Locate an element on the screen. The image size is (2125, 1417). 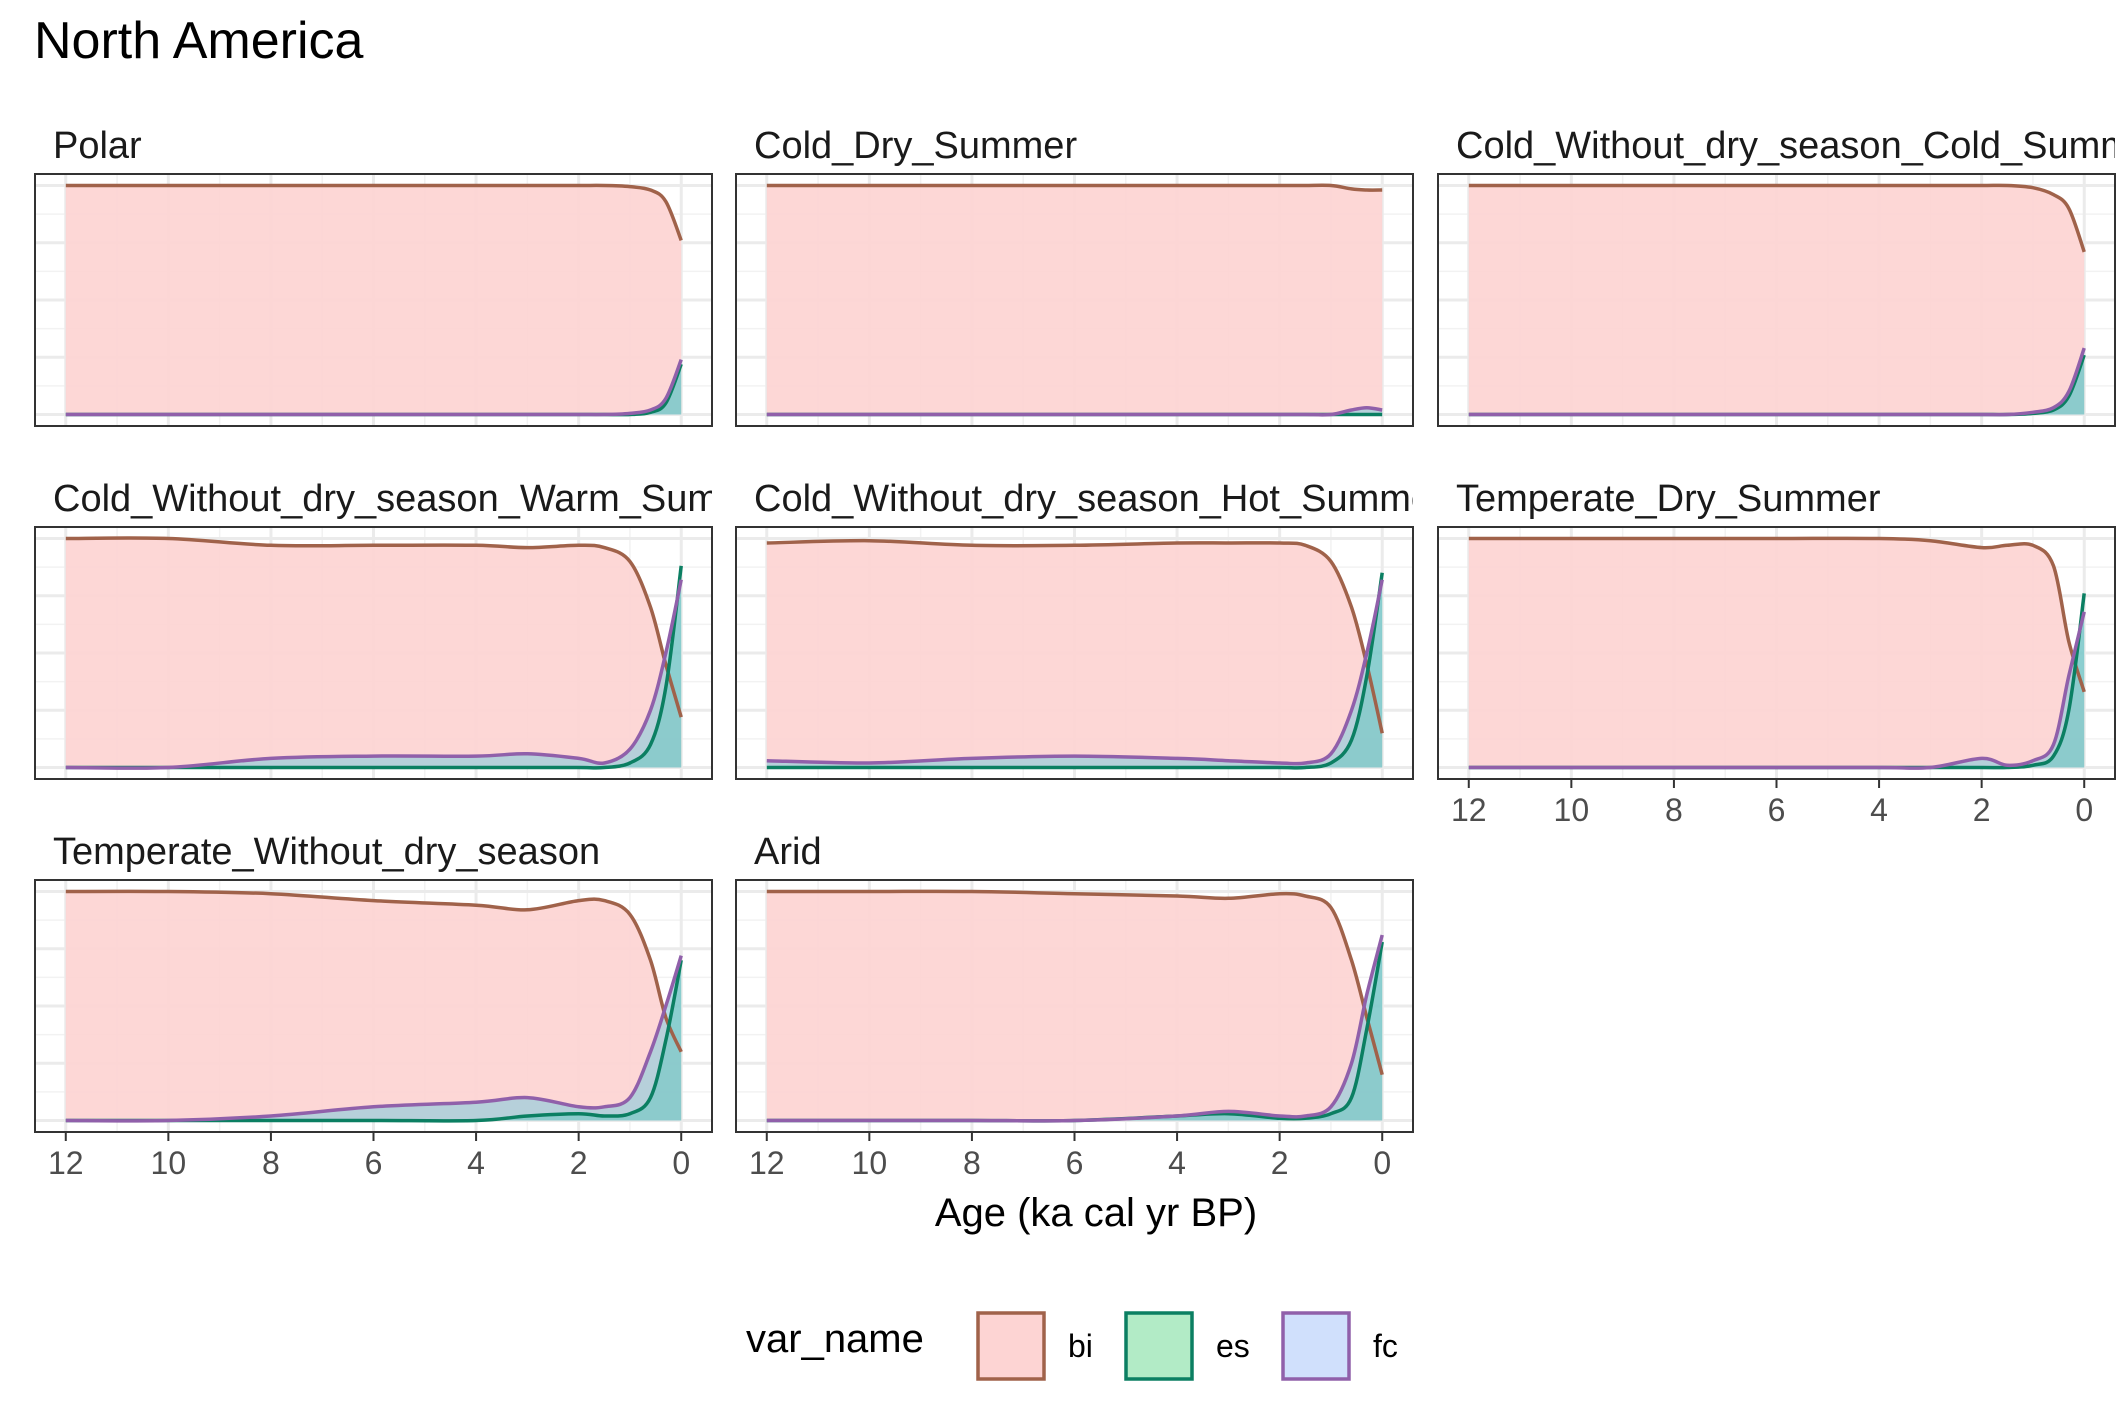
legend-key-bi is located at coordinates (1011, 1346).